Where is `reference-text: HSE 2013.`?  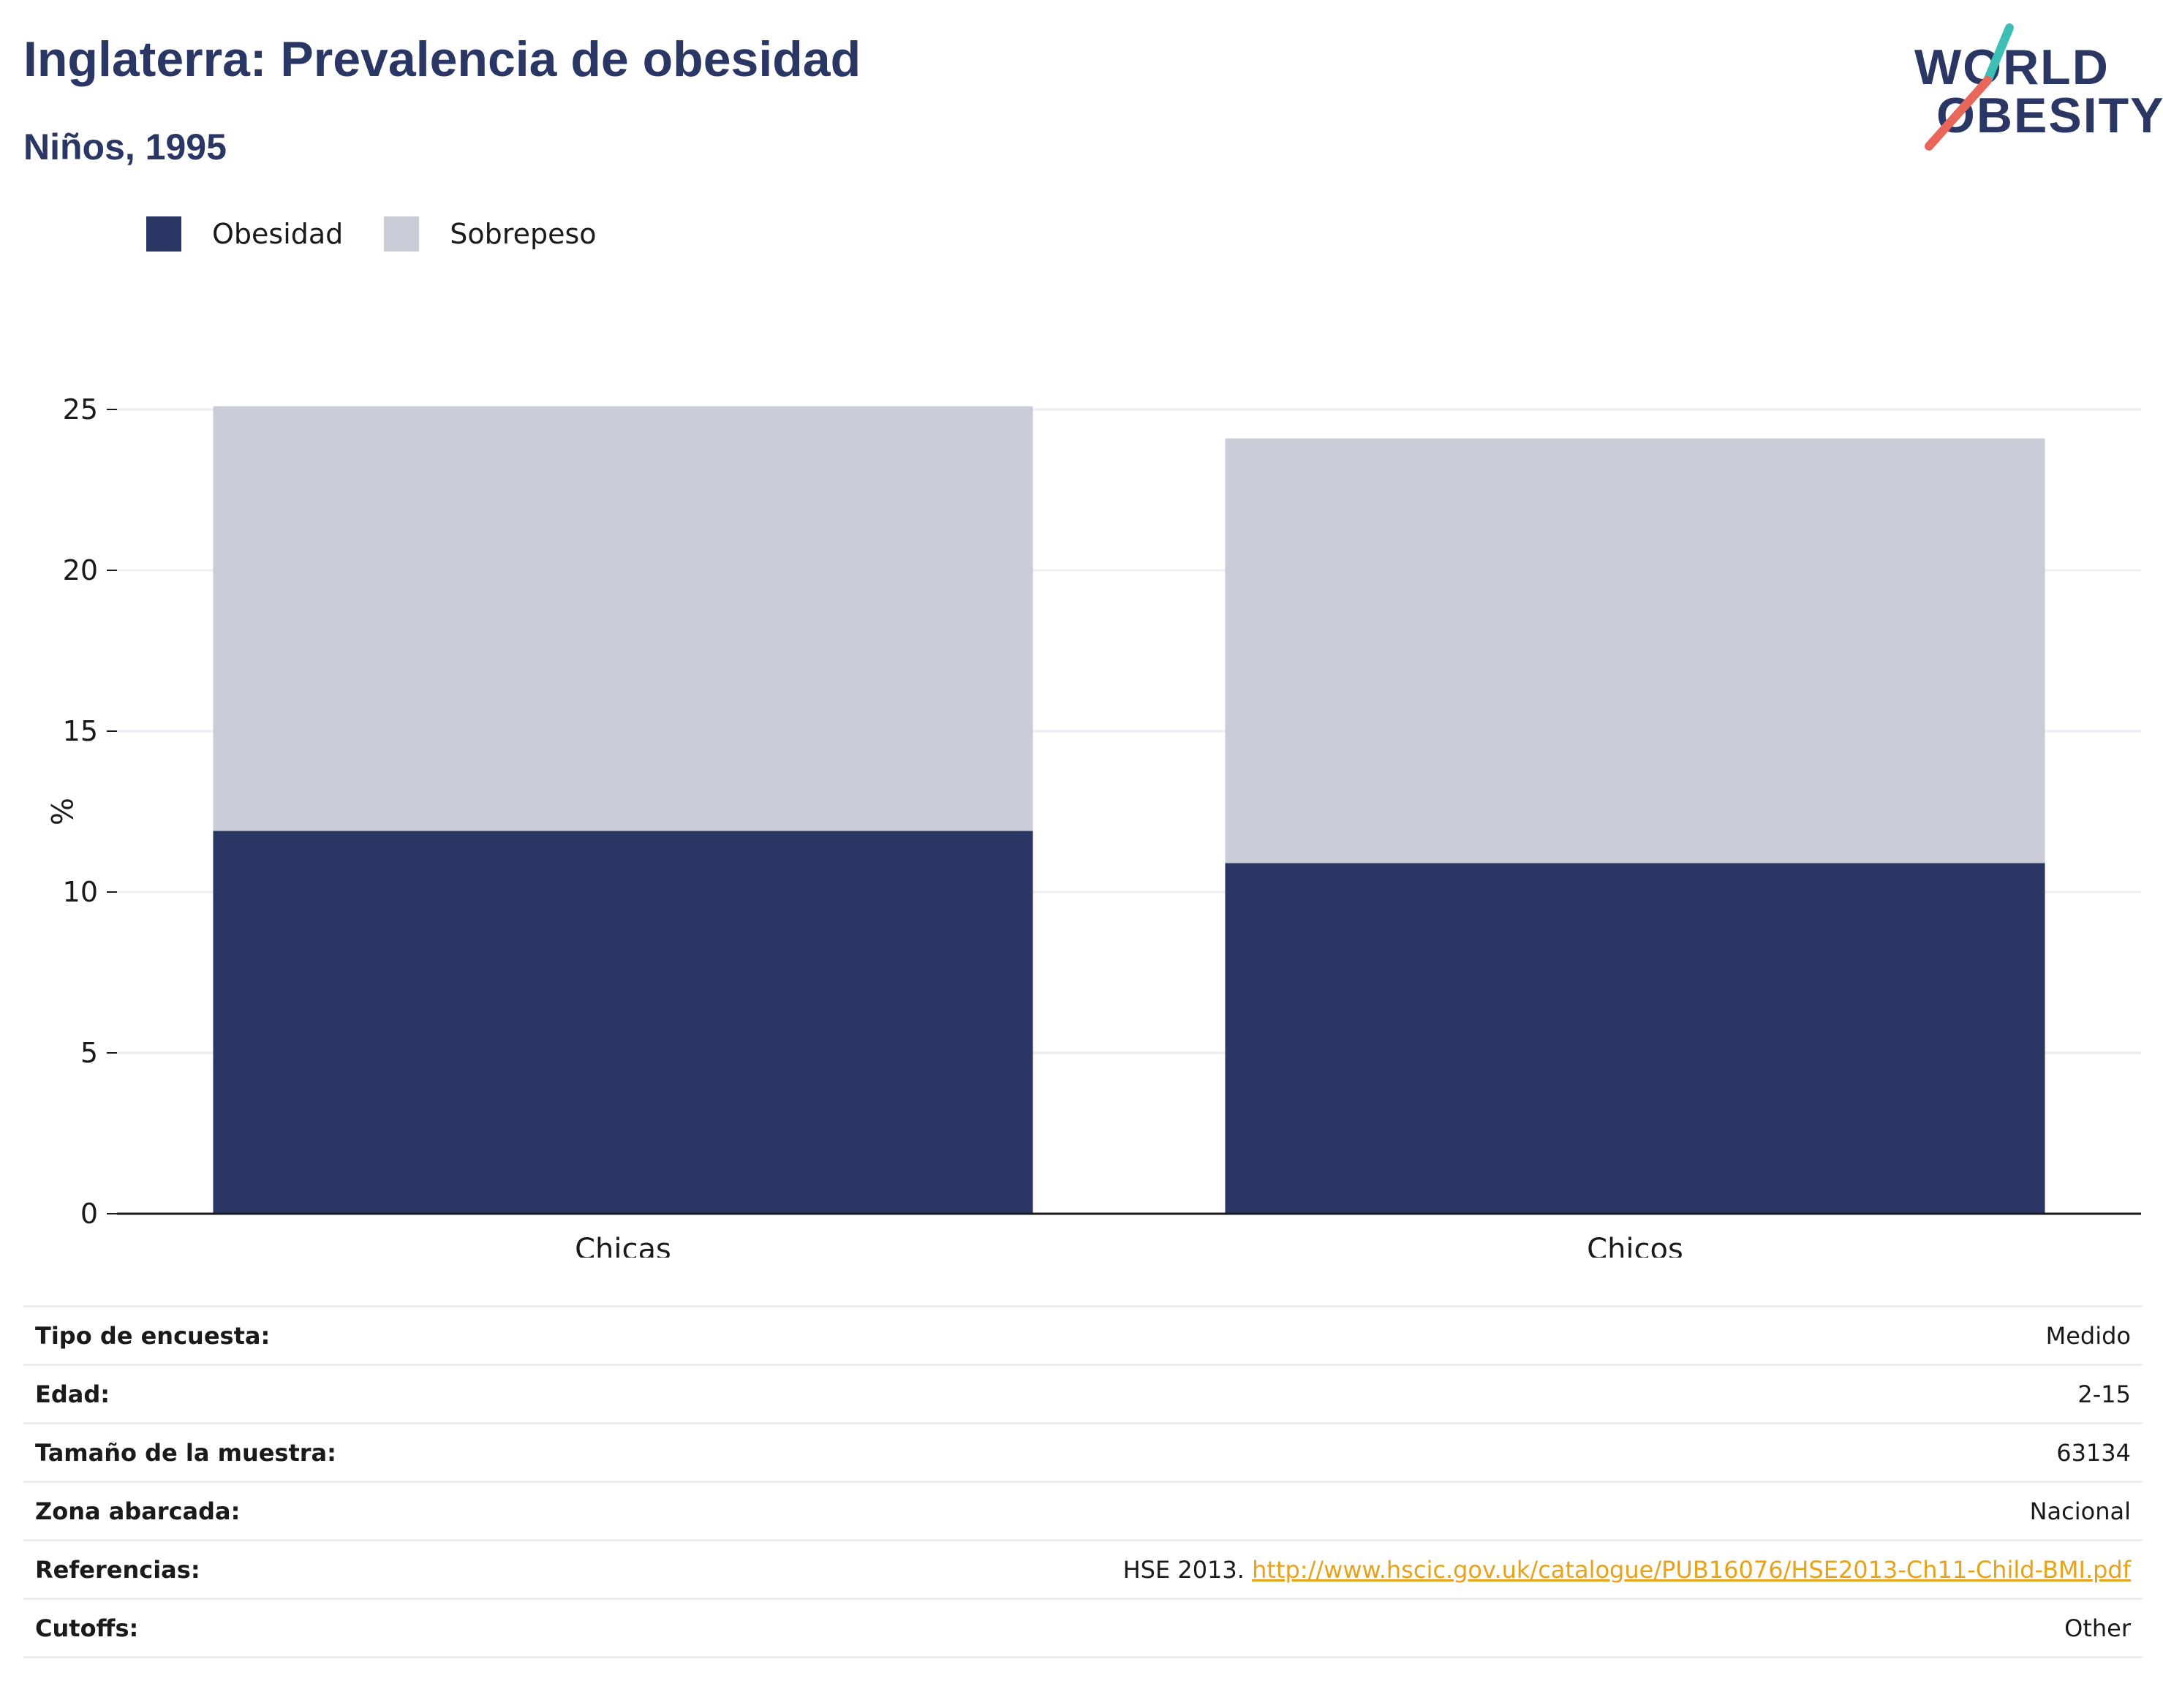 reference-text: HSE 2013. is located at coordinates (1184, 1569).